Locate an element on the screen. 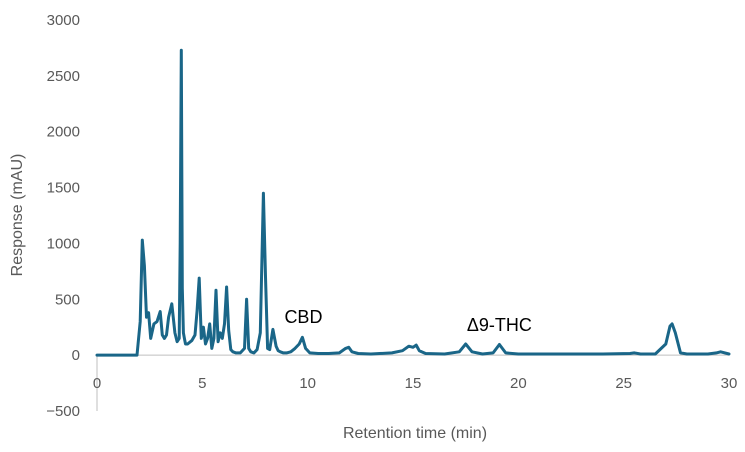  x-tick-label: 15 is located at coordinates (413, 383).